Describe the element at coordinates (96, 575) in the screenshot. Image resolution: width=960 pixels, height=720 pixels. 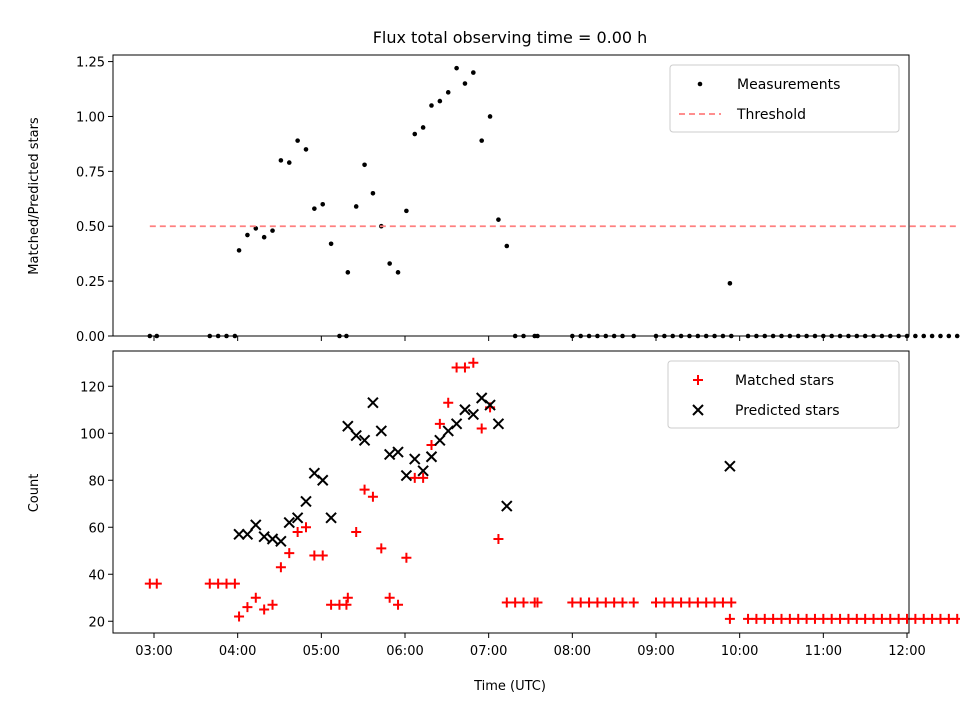
I see `bottom-y-tick-label: 40` at that location.